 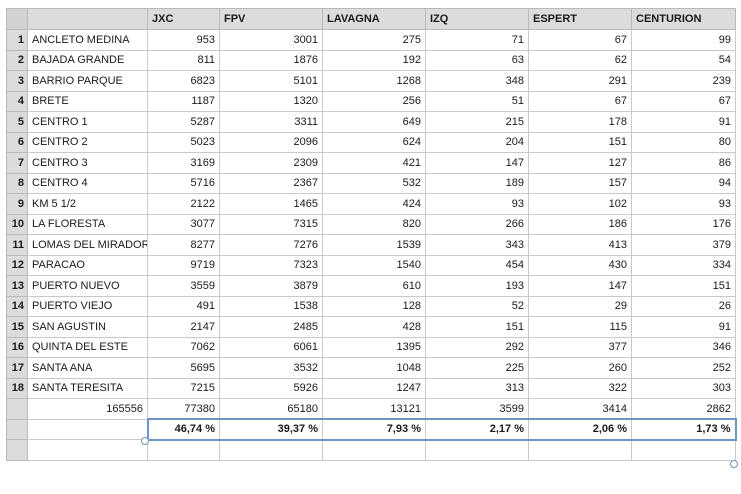 What do you see at coordinates (183, 224) in the screenshot?
I see `vote-cell-jxc: 3077` at bounding box center [183, 224].